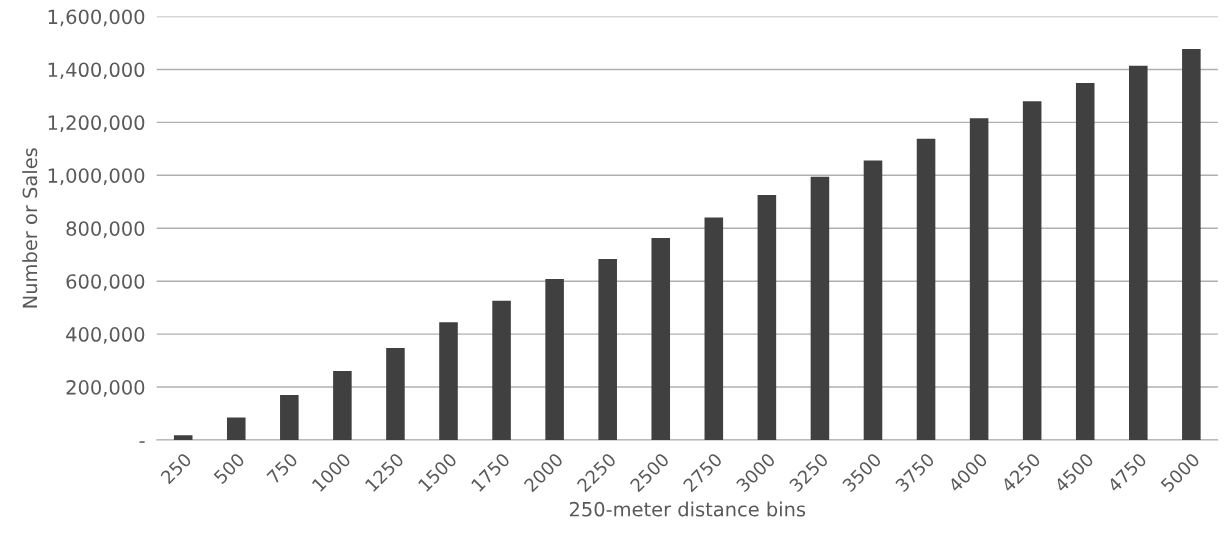 This screenshot has height=550, width=1224. Describe the element at coordinates (176, 468) in the screenshot. I see `x-tick-label: 250` at that location.